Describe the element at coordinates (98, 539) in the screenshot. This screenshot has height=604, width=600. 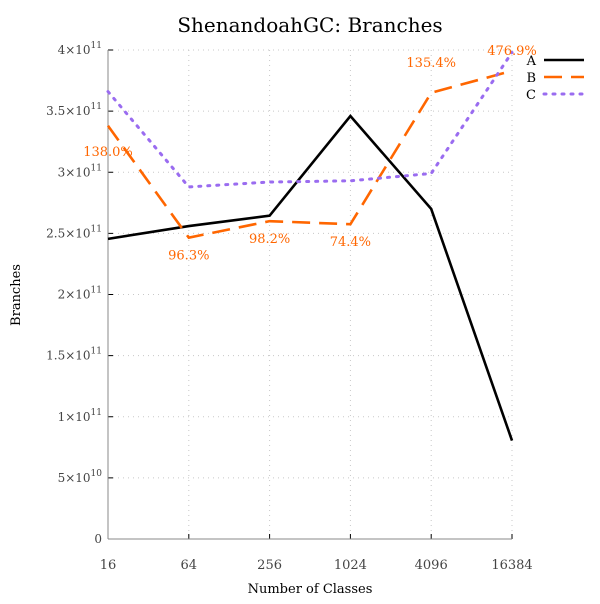
I see `y-tick-label: 0` at that location.